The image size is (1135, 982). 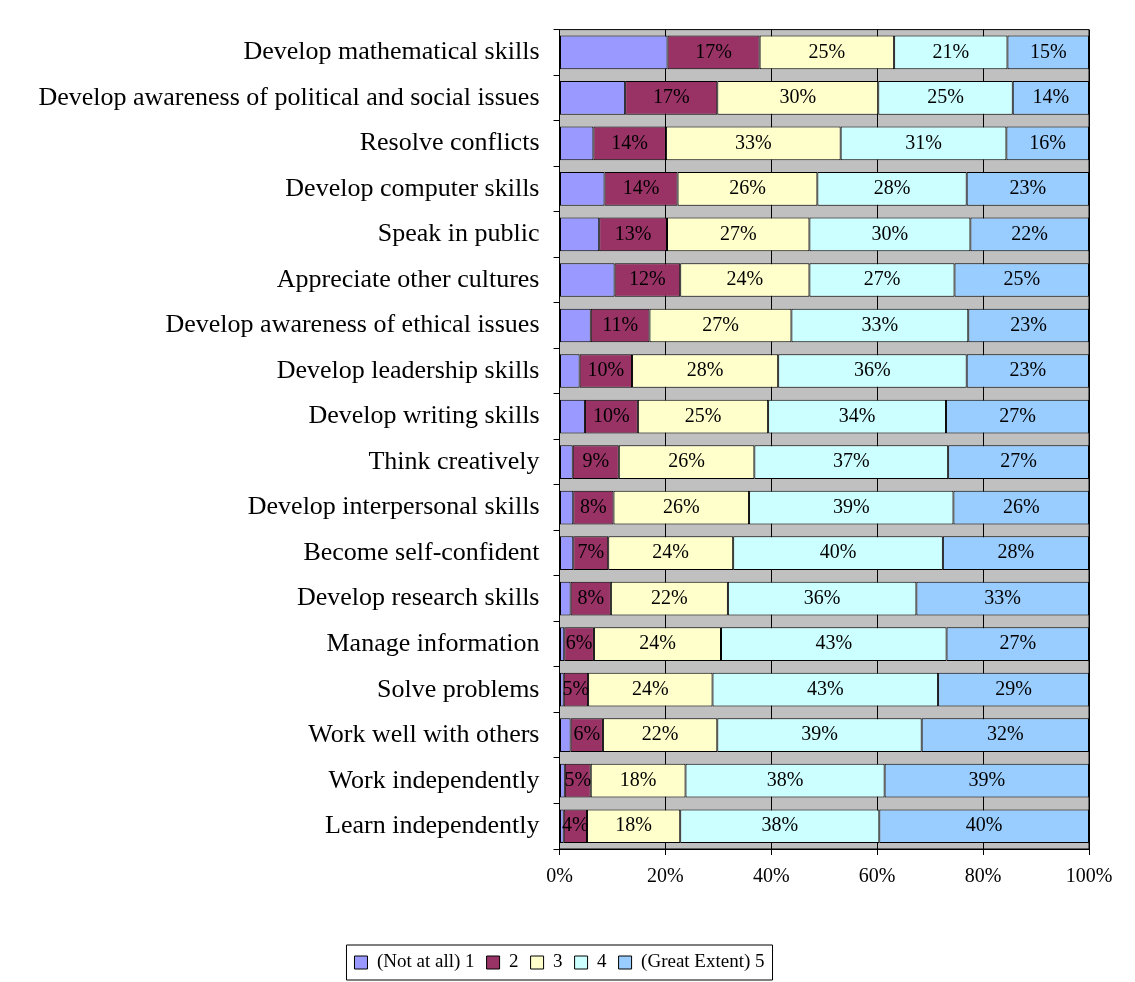 What do you see at coordinates (391, 51) in the screenshot?
I see `y-tick-label: Develop mathematical skills` at bounding box center [391, 51].